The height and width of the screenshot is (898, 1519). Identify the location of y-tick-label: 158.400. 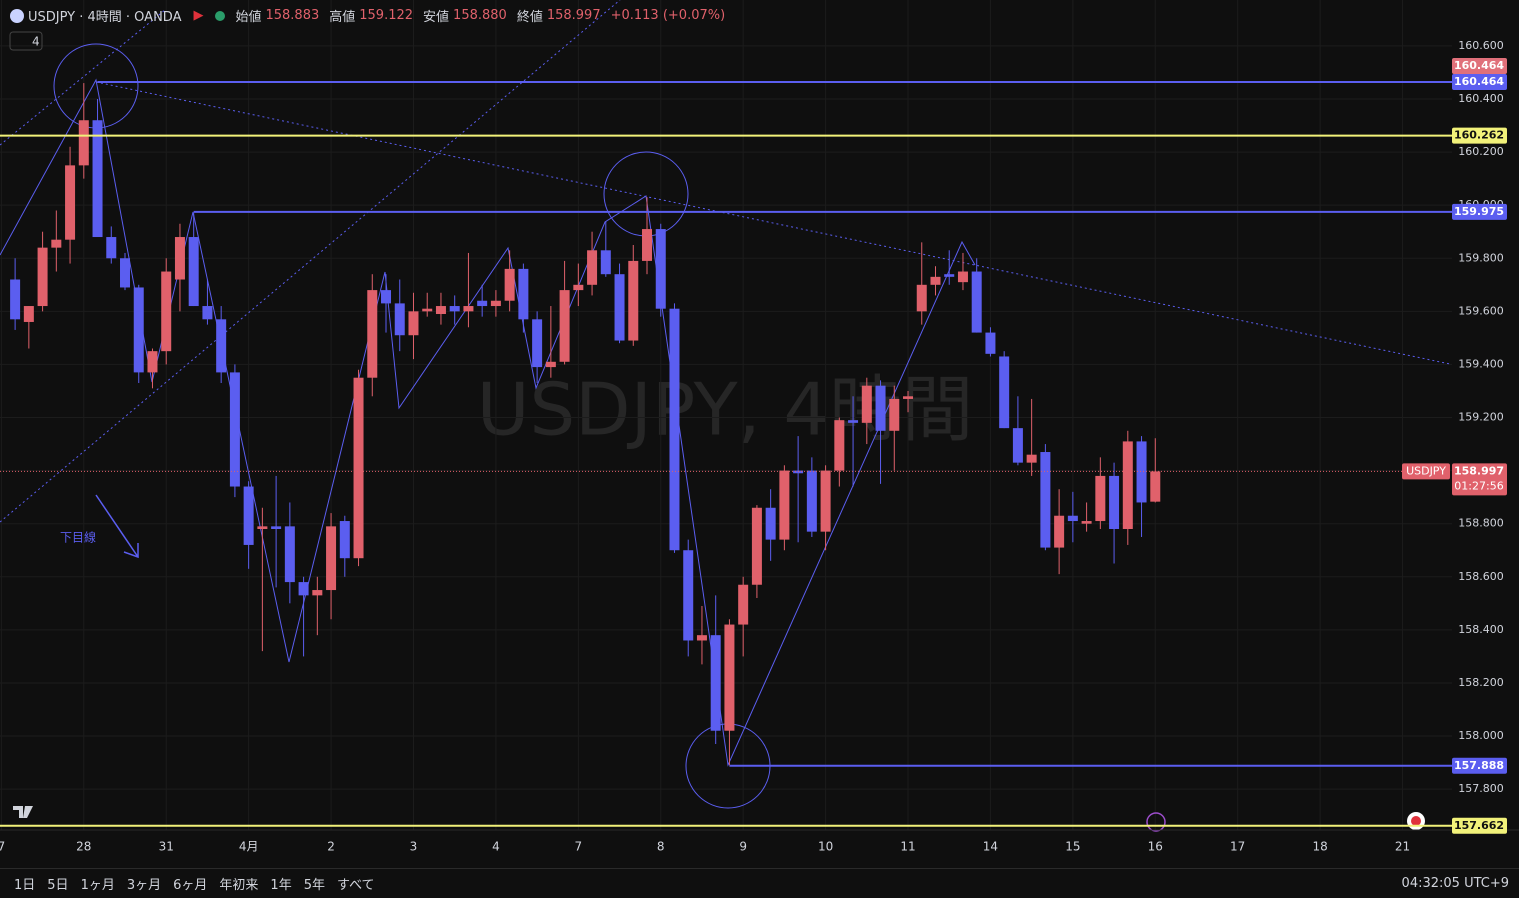
(1481, 629).